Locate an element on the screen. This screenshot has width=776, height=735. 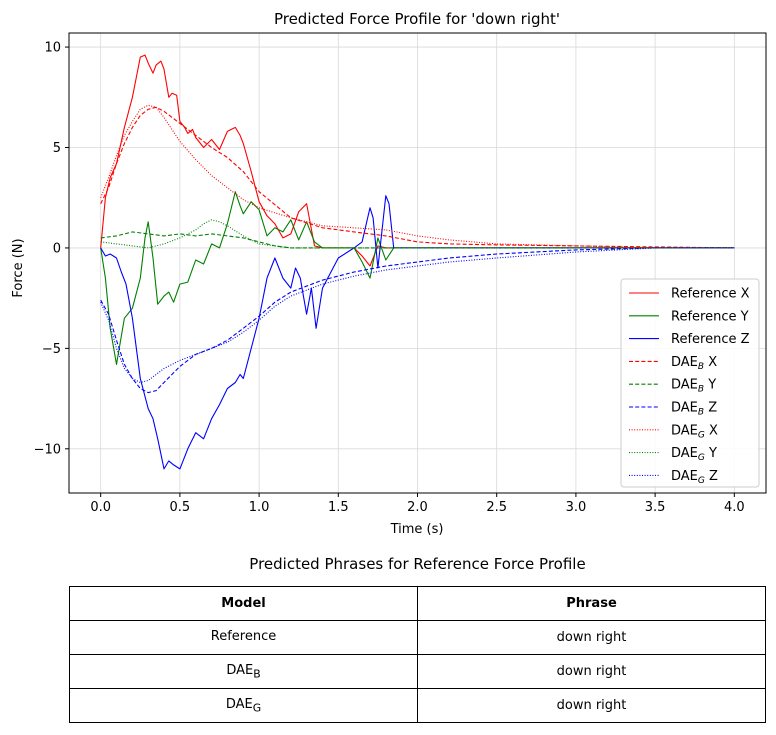
x-tick-label: 3.5 is located at coordinates (655, 507).